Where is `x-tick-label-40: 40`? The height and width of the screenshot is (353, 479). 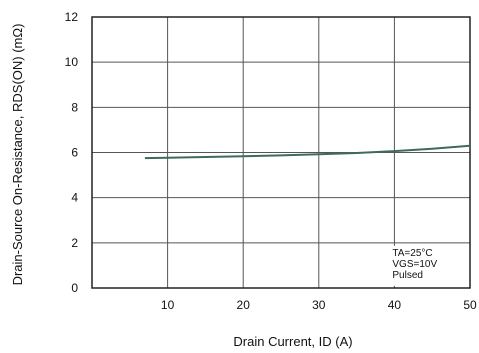
x-tick-label-40: 40 is located at coordinates (395, 305).